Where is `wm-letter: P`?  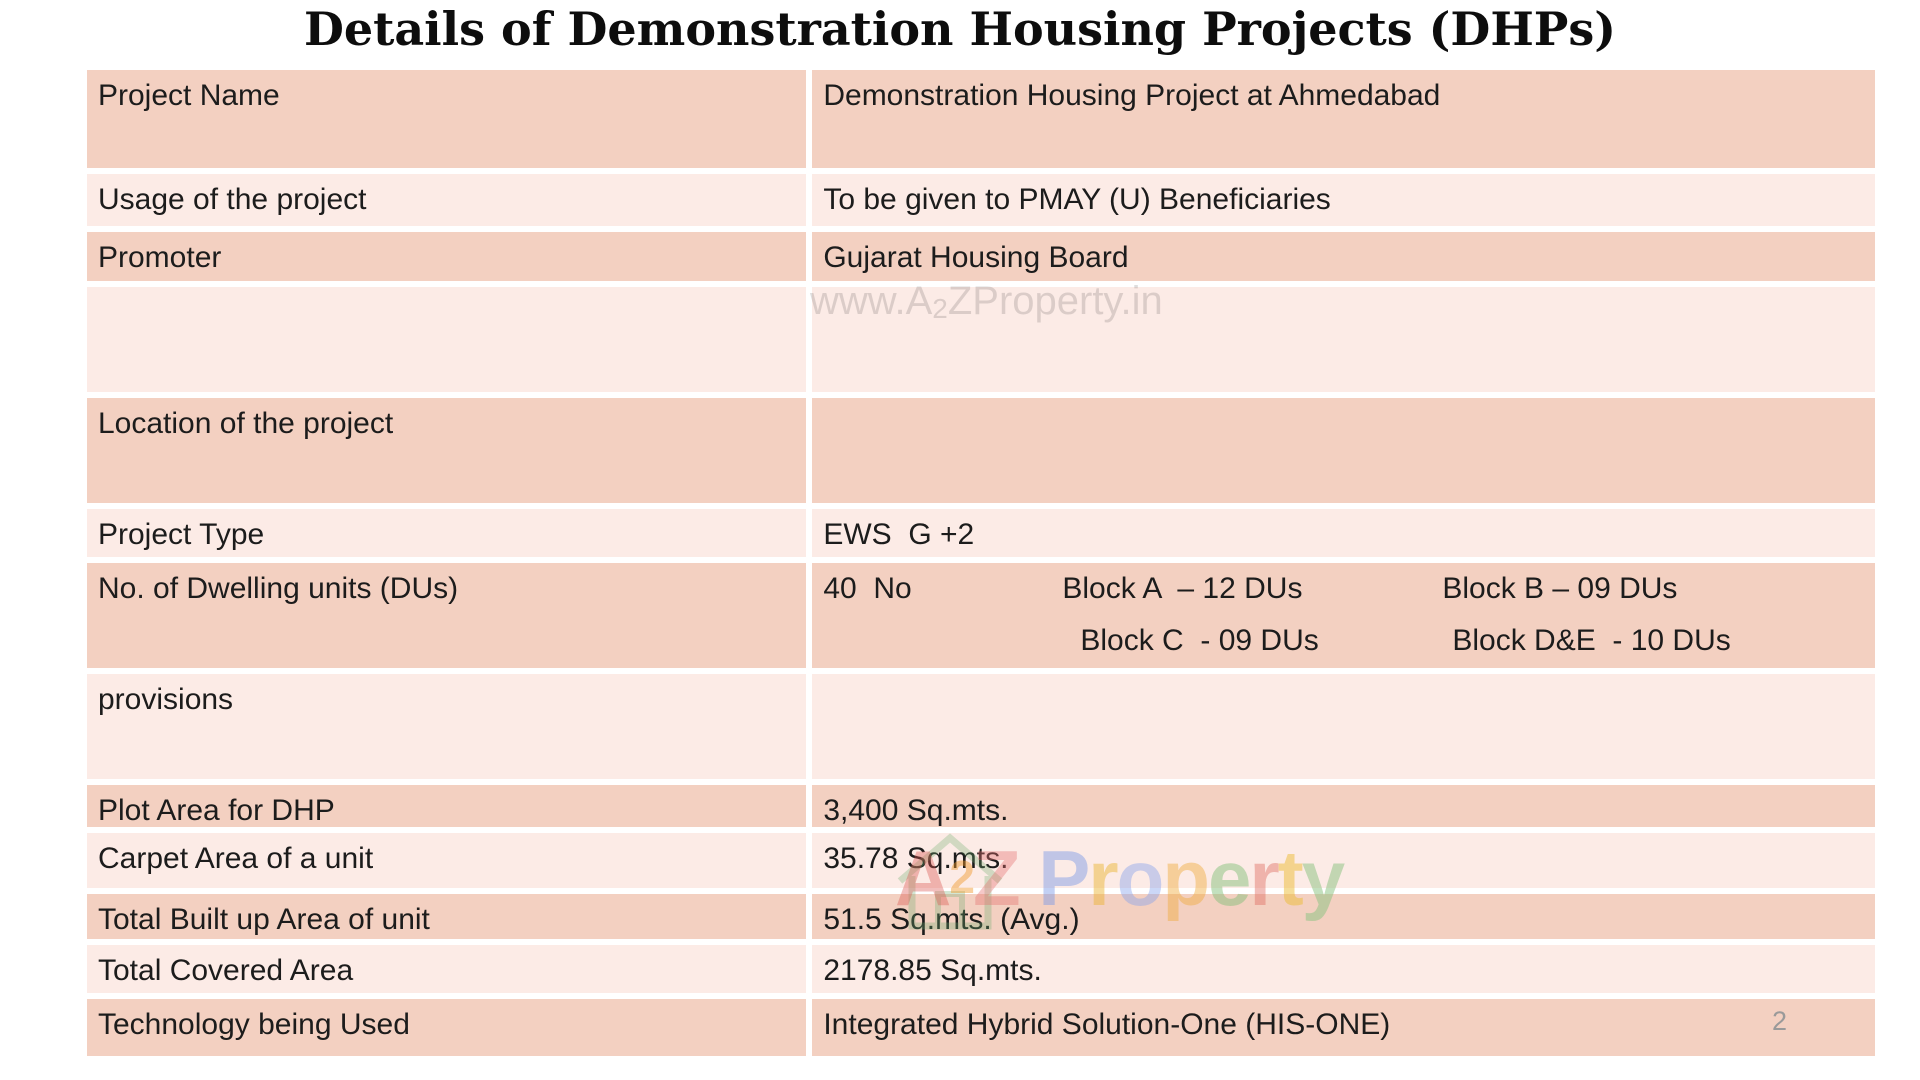
wm-letter: P is located at coordinates (1064, 878).